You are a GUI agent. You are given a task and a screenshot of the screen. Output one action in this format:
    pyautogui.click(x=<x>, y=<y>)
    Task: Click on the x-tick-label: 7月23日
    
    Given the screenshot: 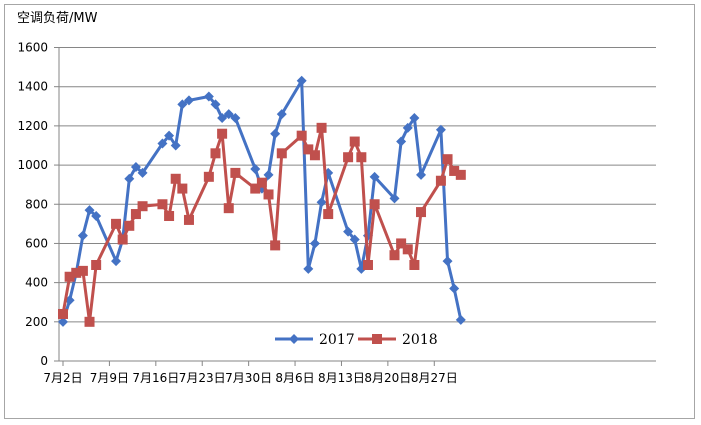 What is the action you would take?
    pyautogui.click(x=202, y=378)
    